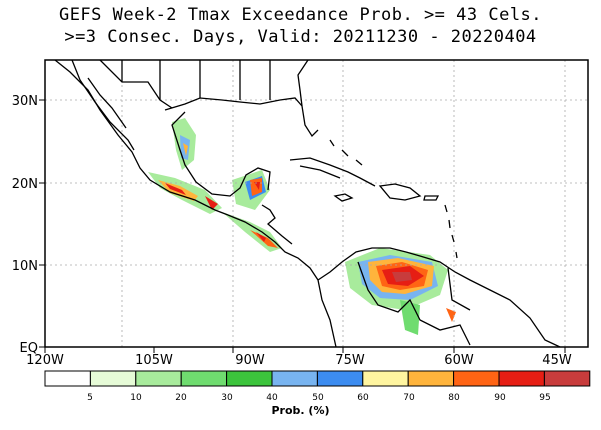 Image resolution: width=601 pixels, height=430 pixels. What do you see at coordinates (227, 398) in the screenshot?
I see `colorbar-label: 30` at bounding box center [227, 398].